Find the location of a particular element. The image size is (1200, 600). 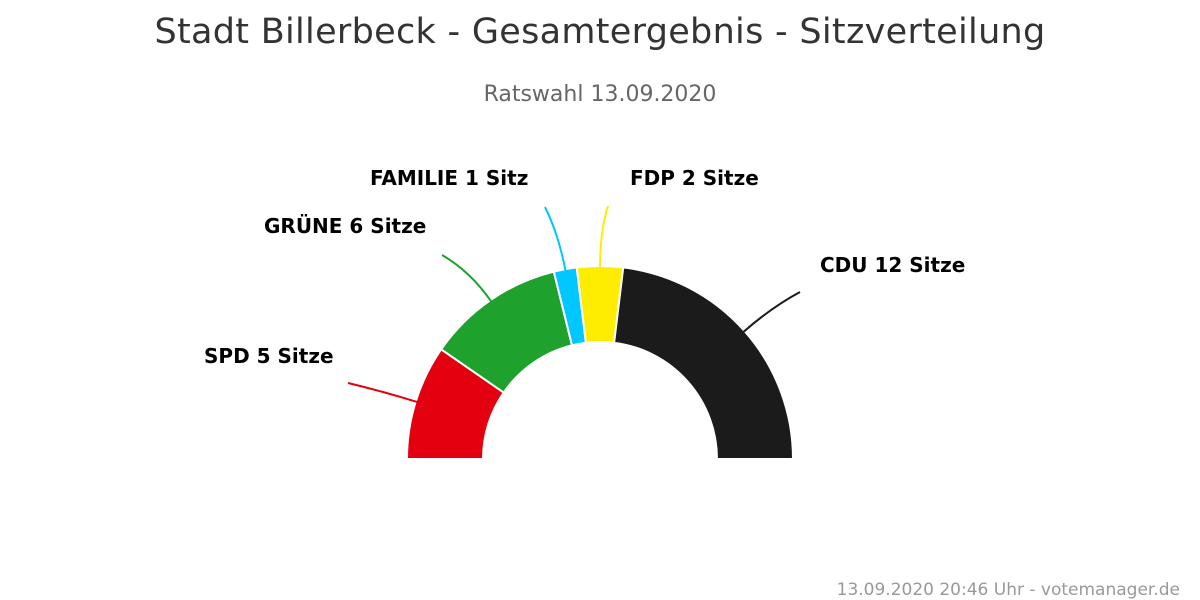

chart-subtitle: Ratswahl 13.09.2020 is located at coordinates (600, 94).